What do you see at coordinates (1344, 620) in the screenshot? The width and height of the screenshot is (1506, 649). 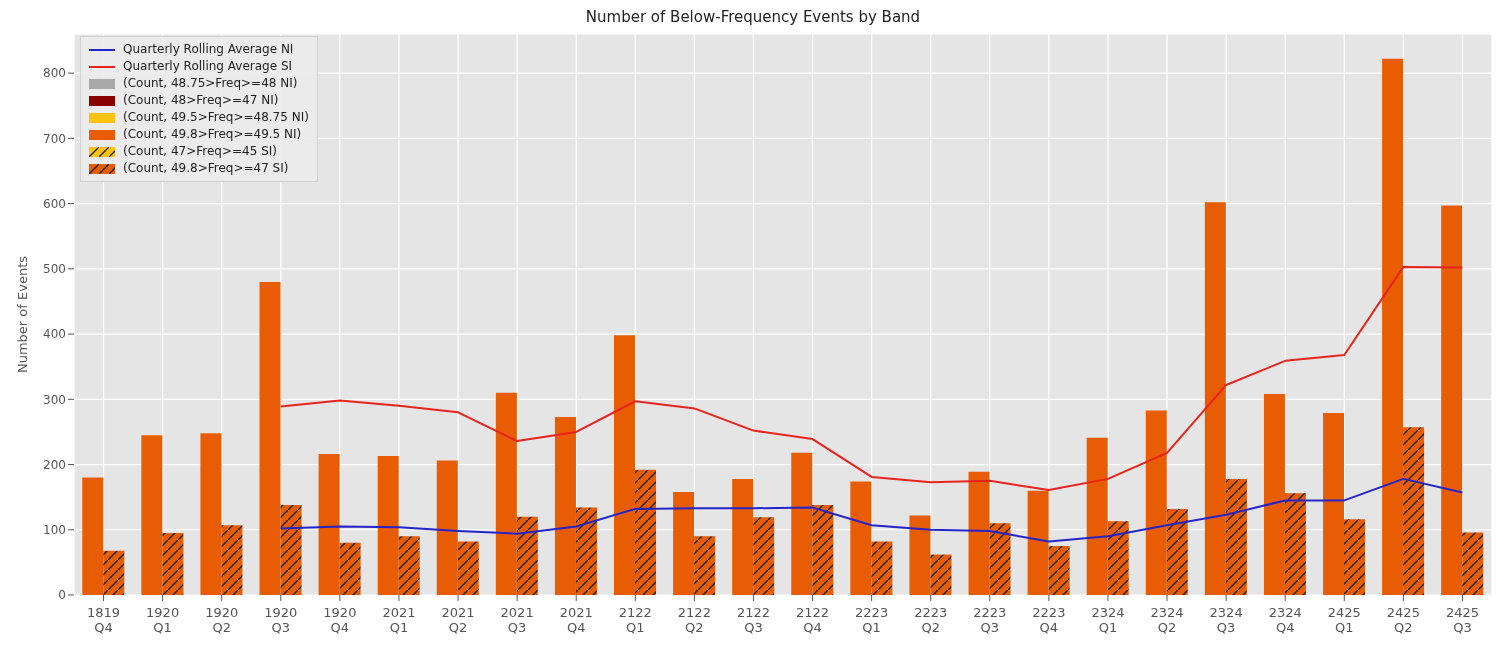 I see `x-tick-label: 2425 Q1` at bounding box center [1344, 620].